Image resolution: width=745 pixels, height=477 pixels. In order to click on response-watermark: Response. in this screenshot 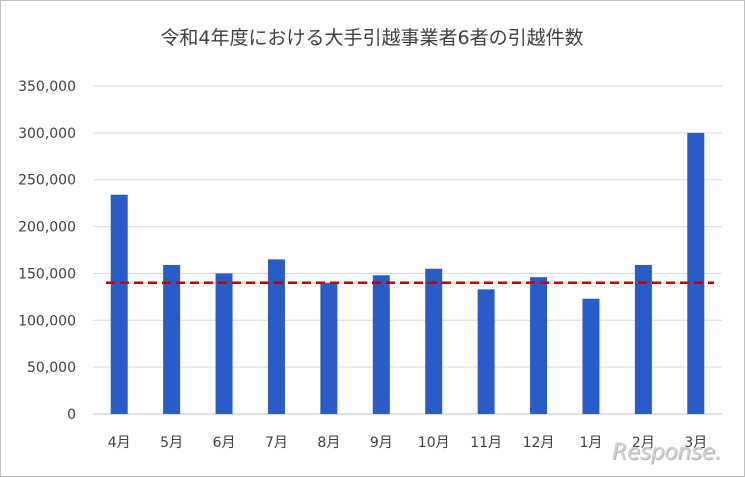, I will do `click(667, 452)`.